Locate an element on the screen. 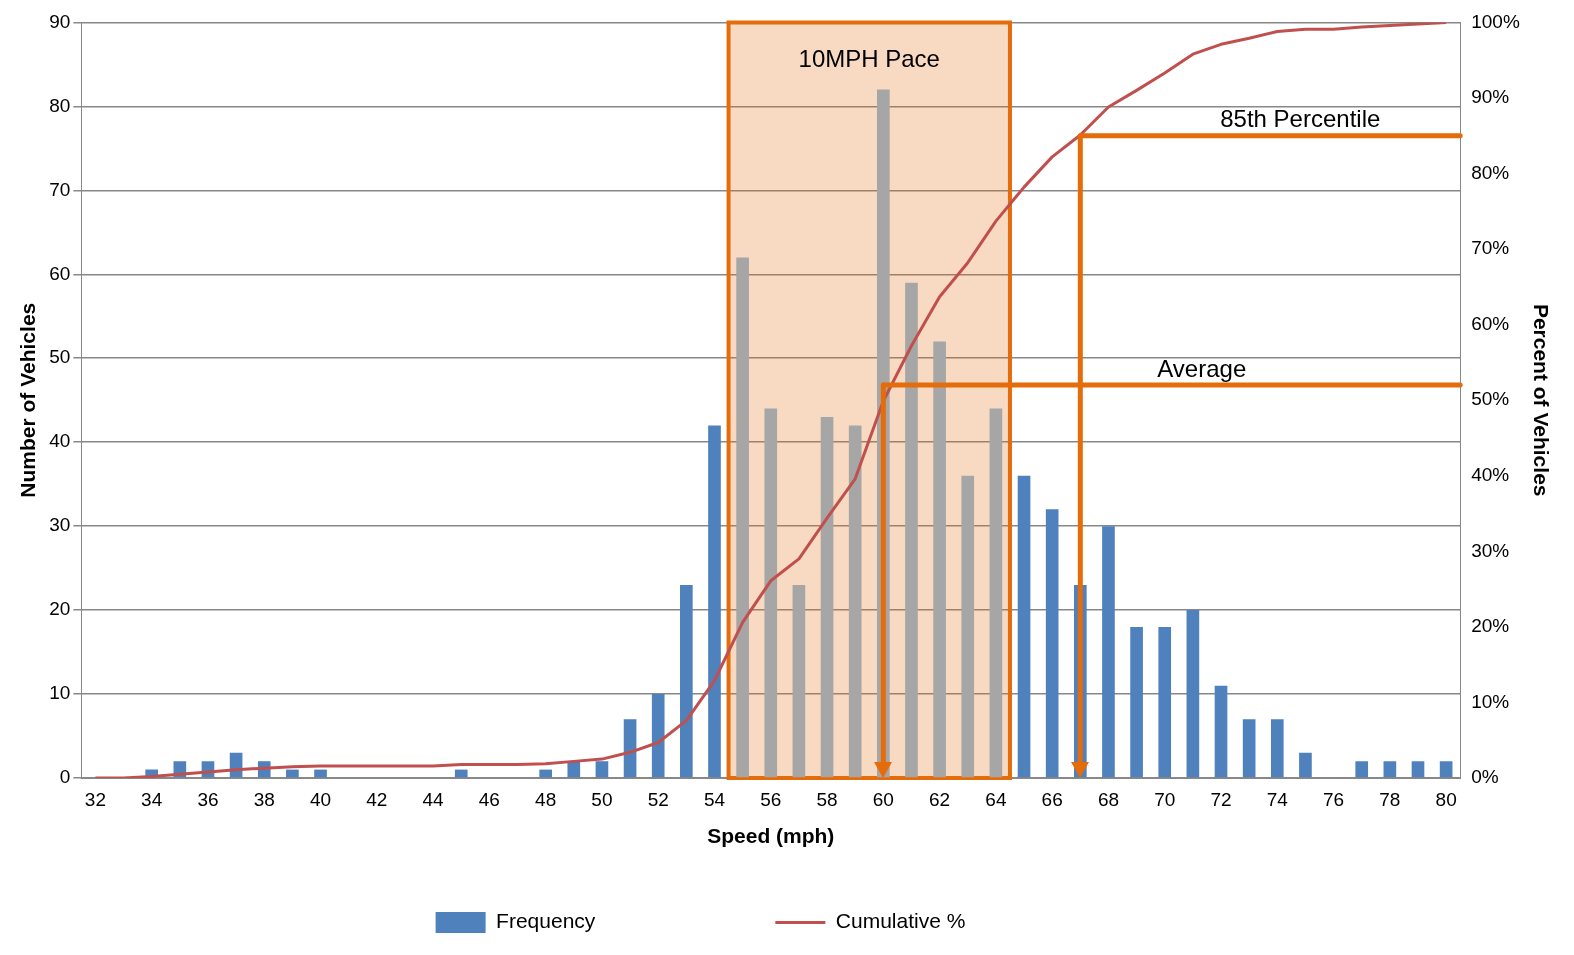 The width and height of the screenshot is (1574, 955). legend-label: Cumulative % is located at coordinates (984, 921).